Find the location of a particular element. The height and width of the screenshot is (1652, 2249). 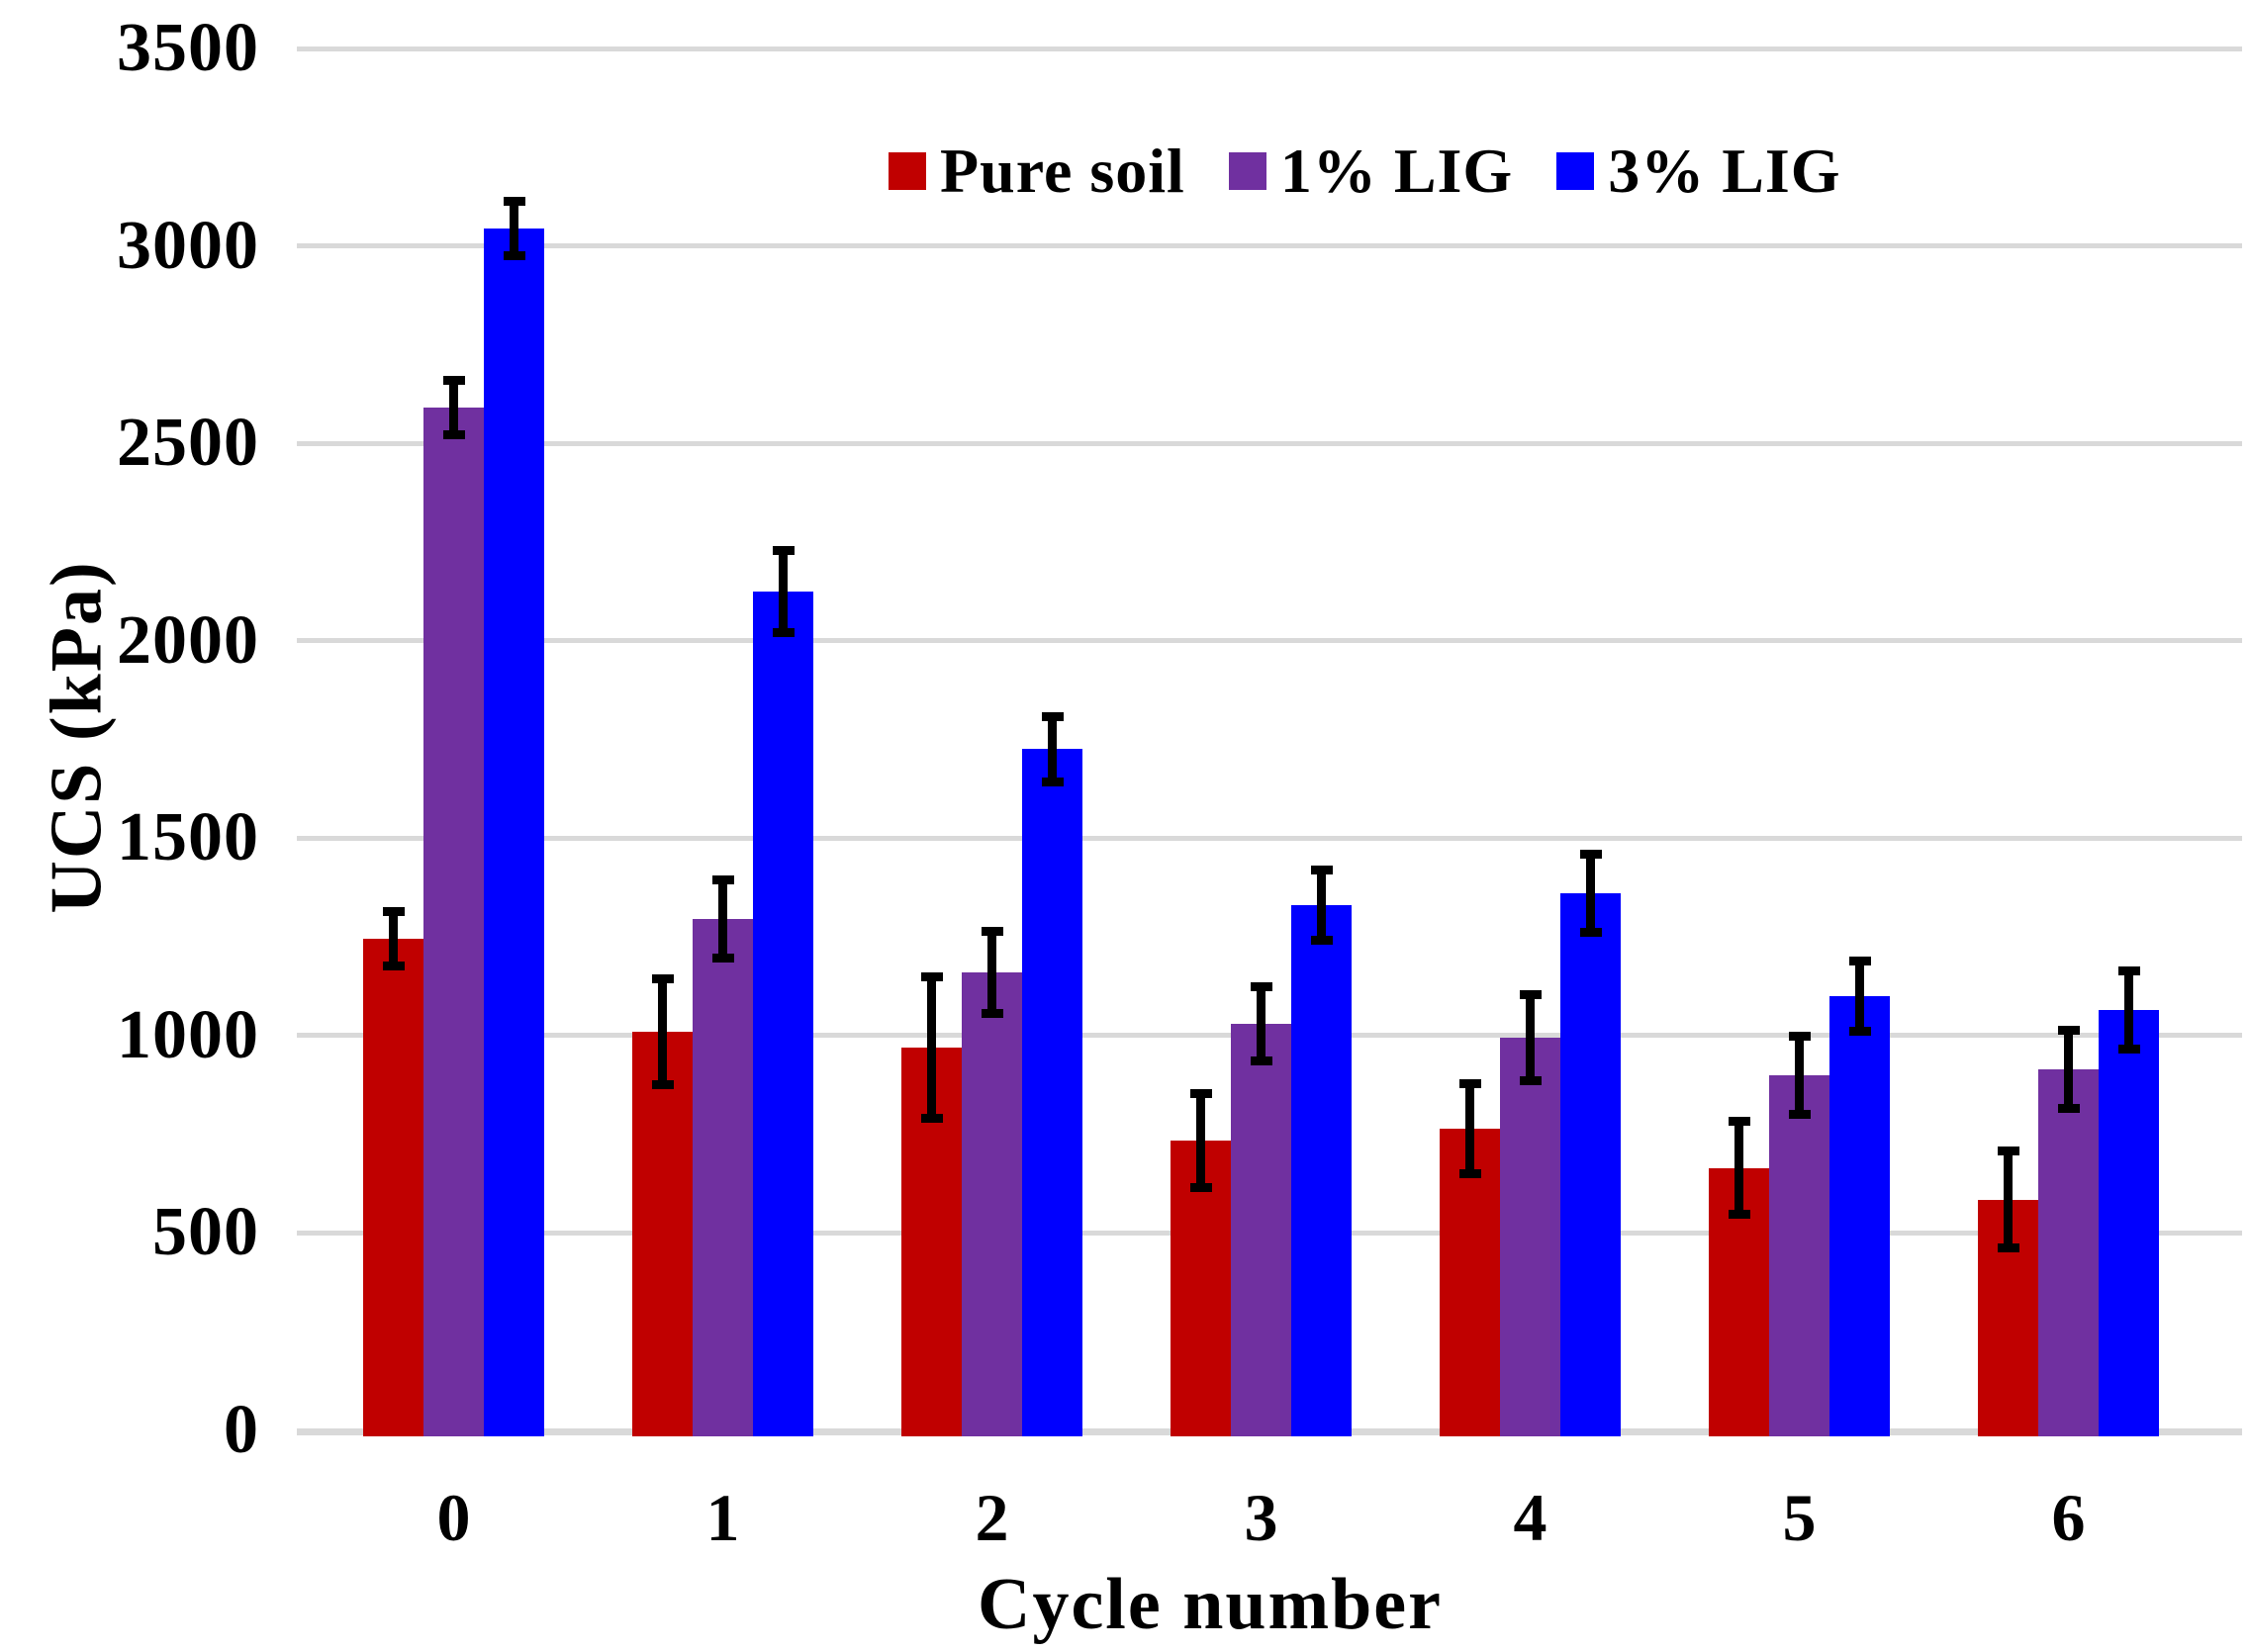

y-tick-label-1000: 1000 is located at coordinates (188, 1034).